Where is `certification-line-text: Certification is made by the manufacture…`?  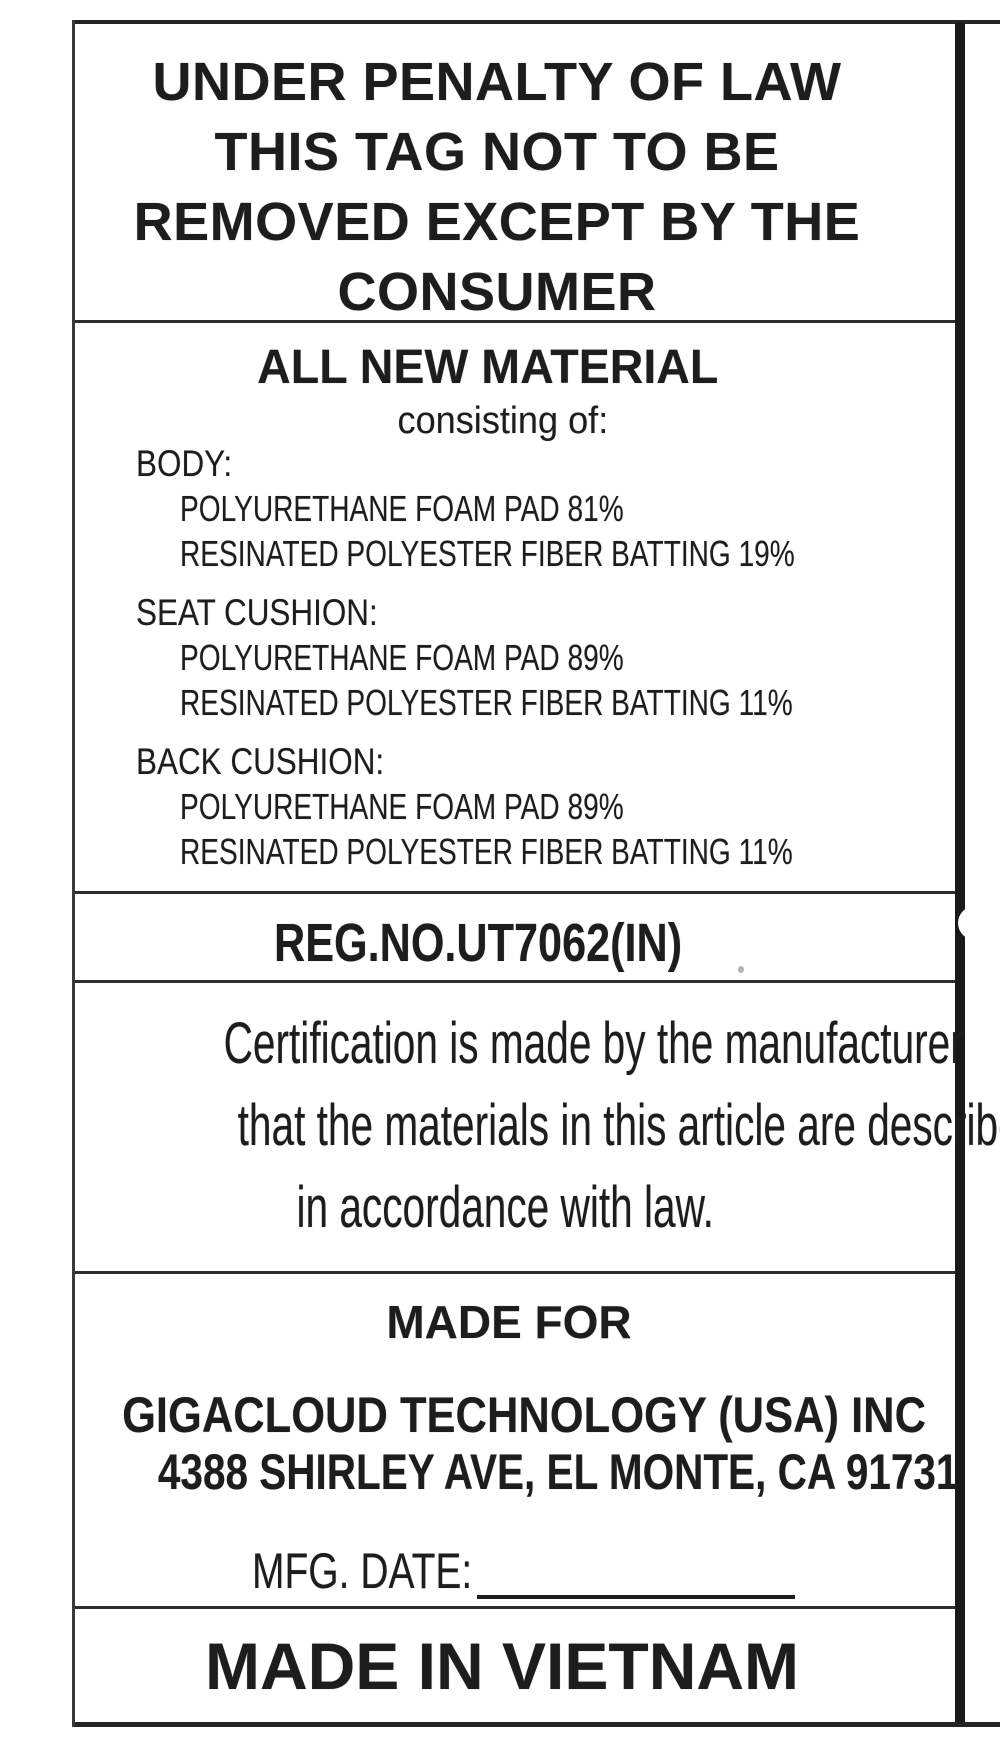
certification-line-text: Certification is made by the manufacture… is located at coordinates (593, 1043).